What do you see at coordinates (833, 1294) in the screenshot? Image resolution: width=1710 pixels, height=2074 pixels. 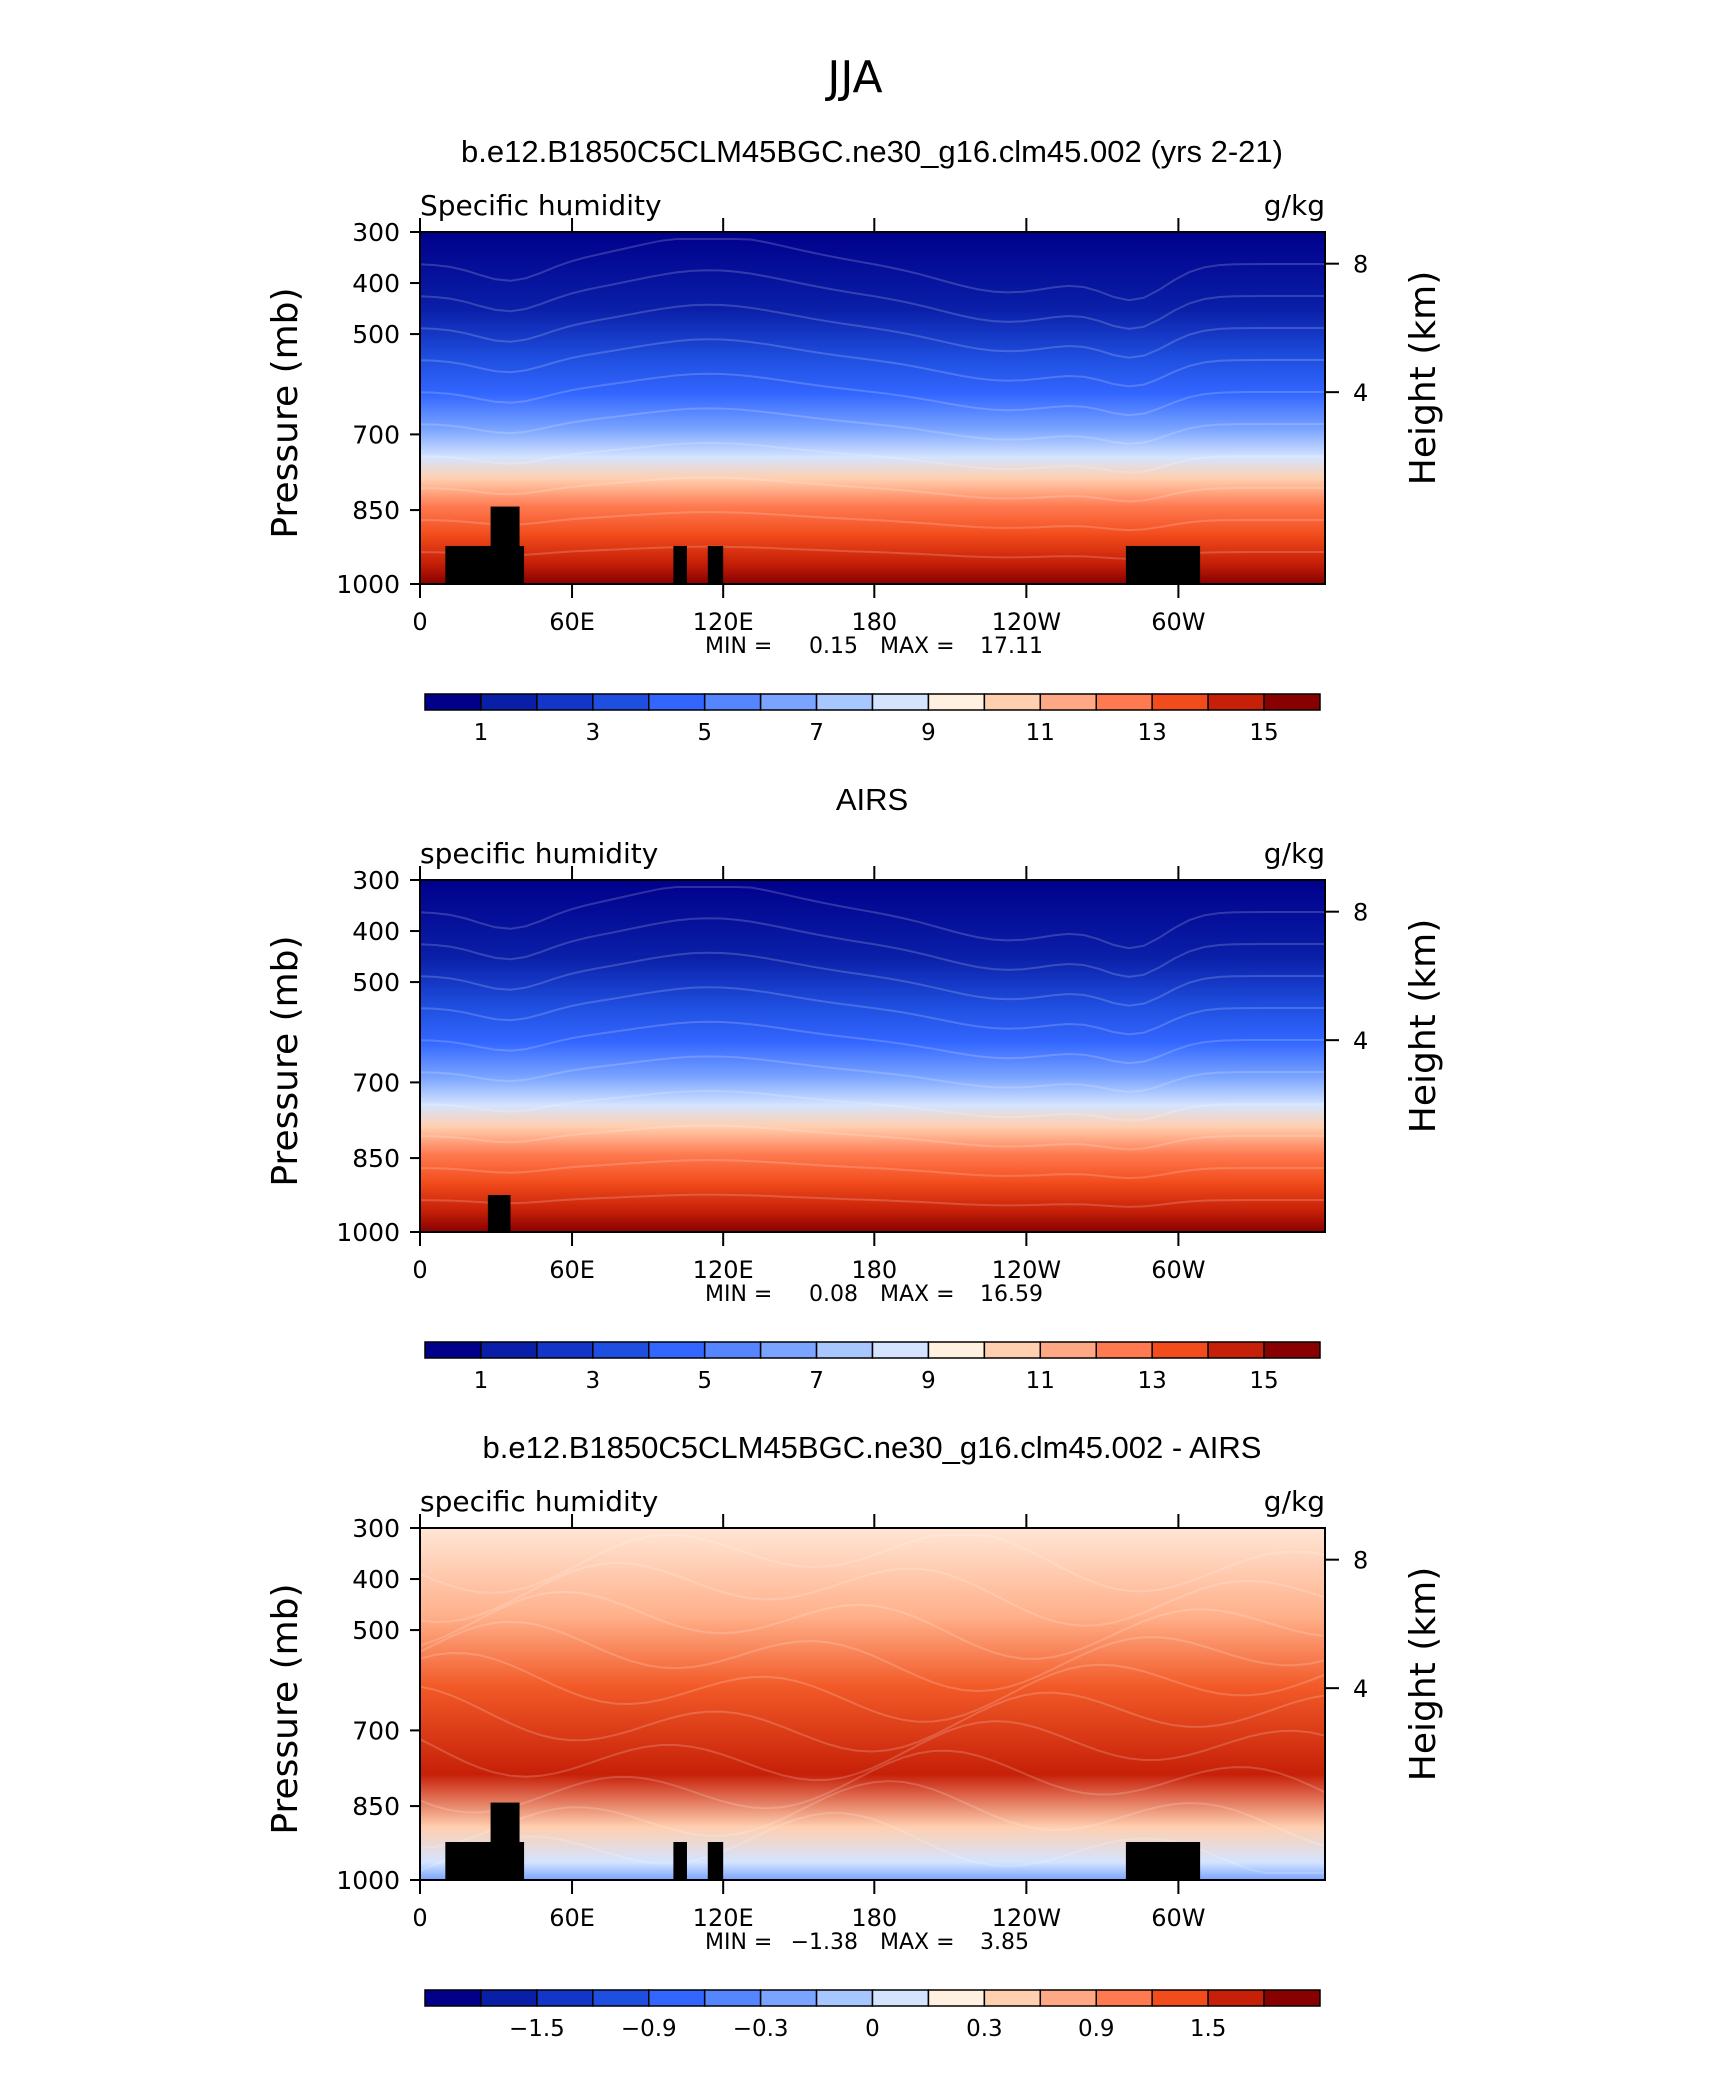 I see `min-value: 0.08` at bounding box center [833, 1294].